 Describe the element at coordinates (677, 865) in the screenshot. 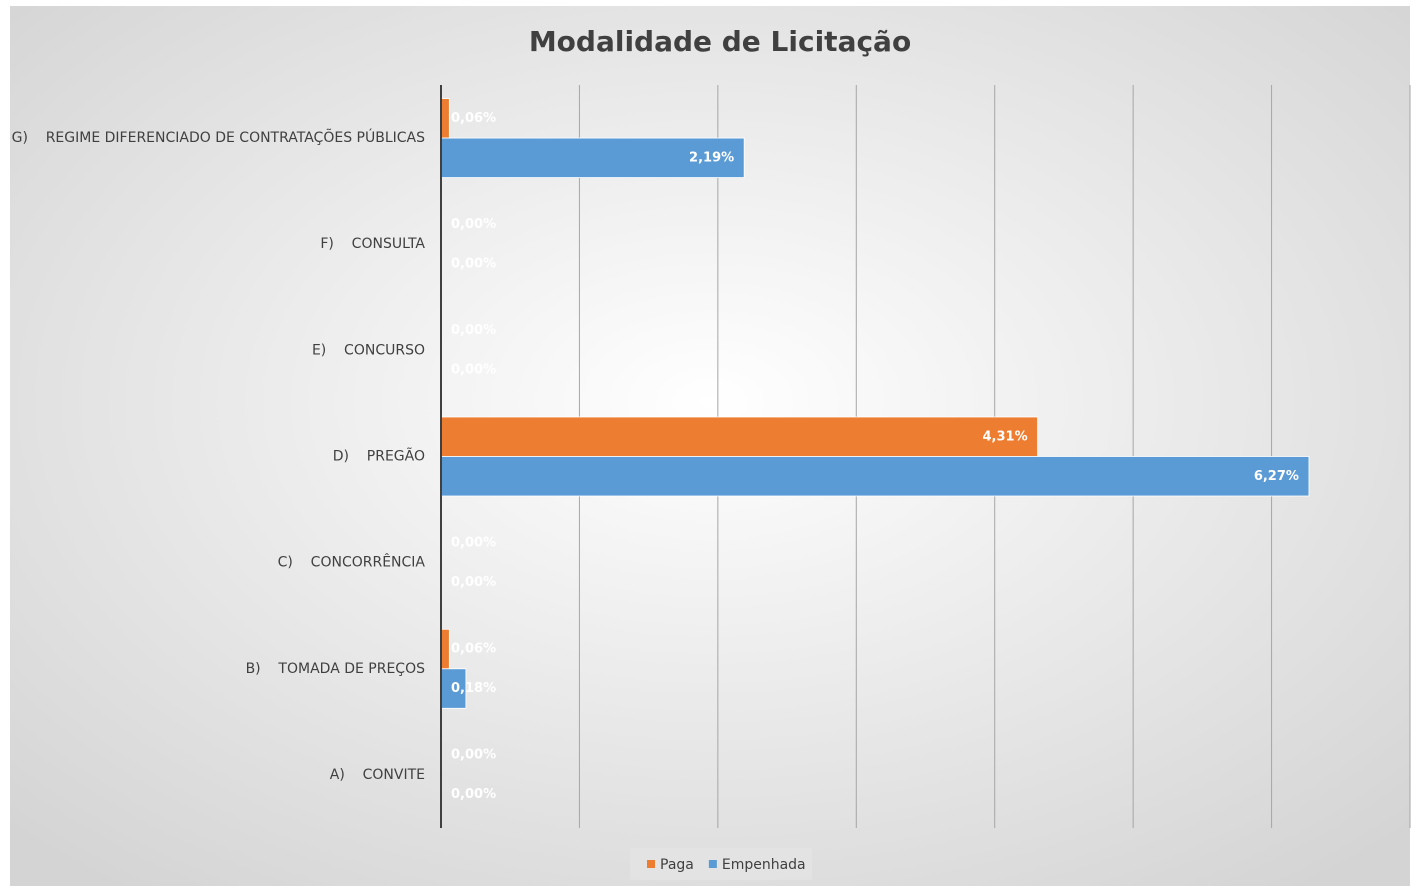

I see `legend-label: Paga` at that location.